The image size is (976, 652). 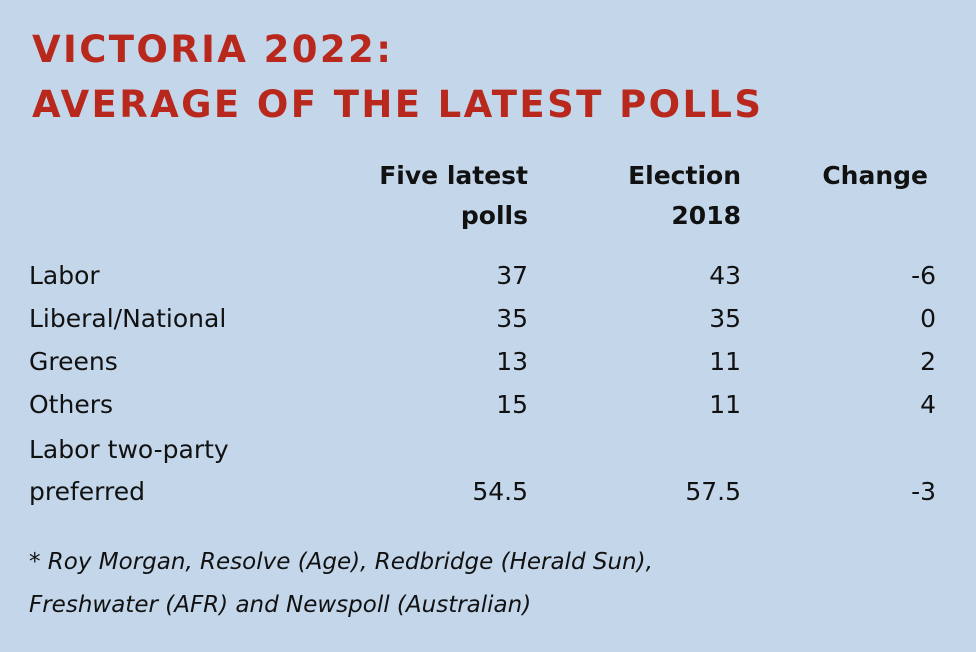 What do you see at coordinates (453, 175) in the screenshot?
I see `column-header-five-latest-line-1: Five latest` at bounding box center [453, 175].